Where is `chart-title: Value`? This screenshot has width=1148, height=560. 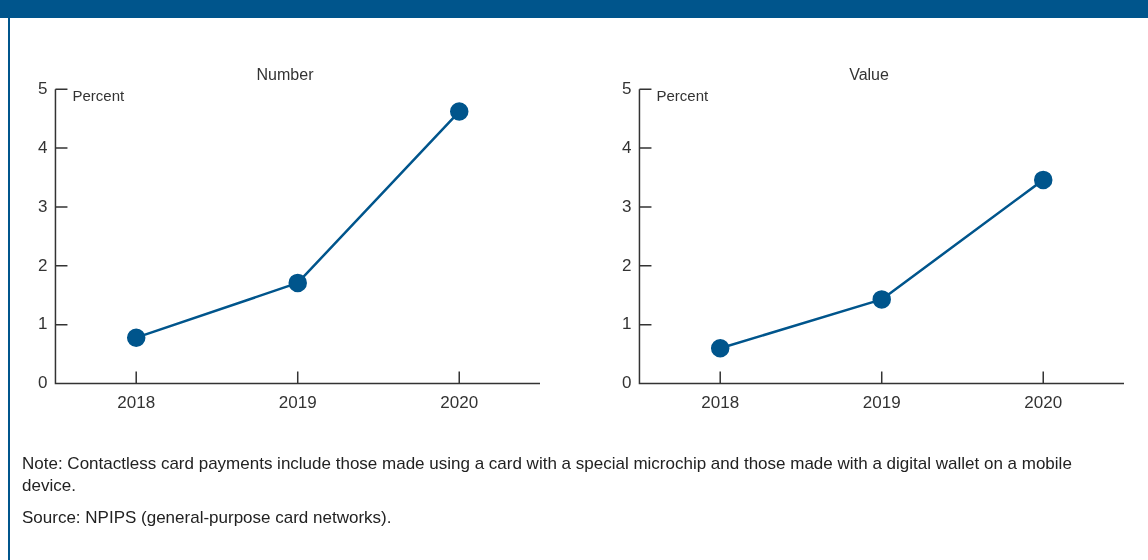 chart-title: Value is located at coordinates (869, 75).